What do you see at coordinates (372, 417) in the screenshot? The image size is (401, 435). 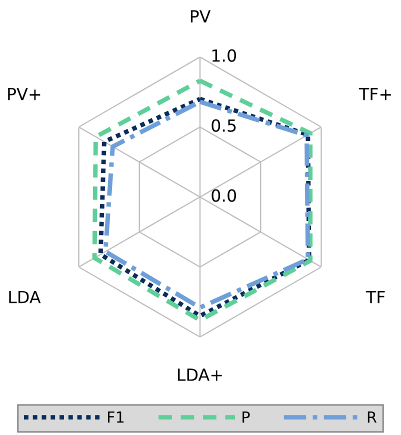 I see `legend-label: R` at bounding box center [372, 417].